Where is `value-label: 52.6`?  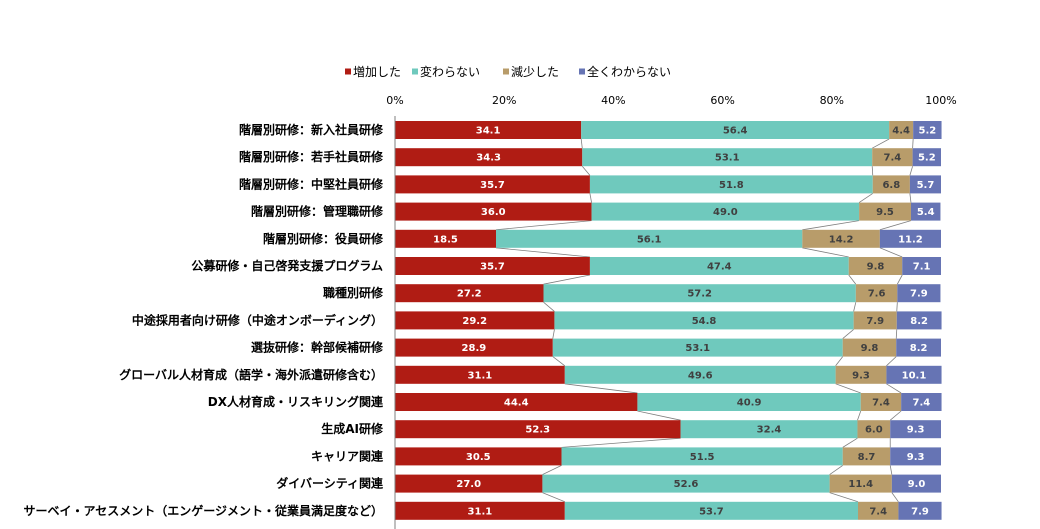 value-label: 52.6 is located at coordinates (686, 484).